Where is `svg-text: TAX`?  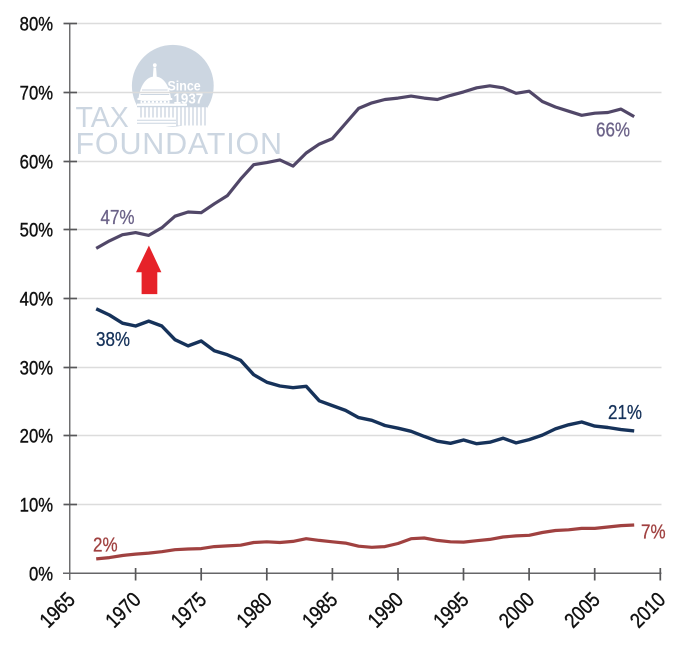 svg-text: TAX is located at coordinates (102, 118).